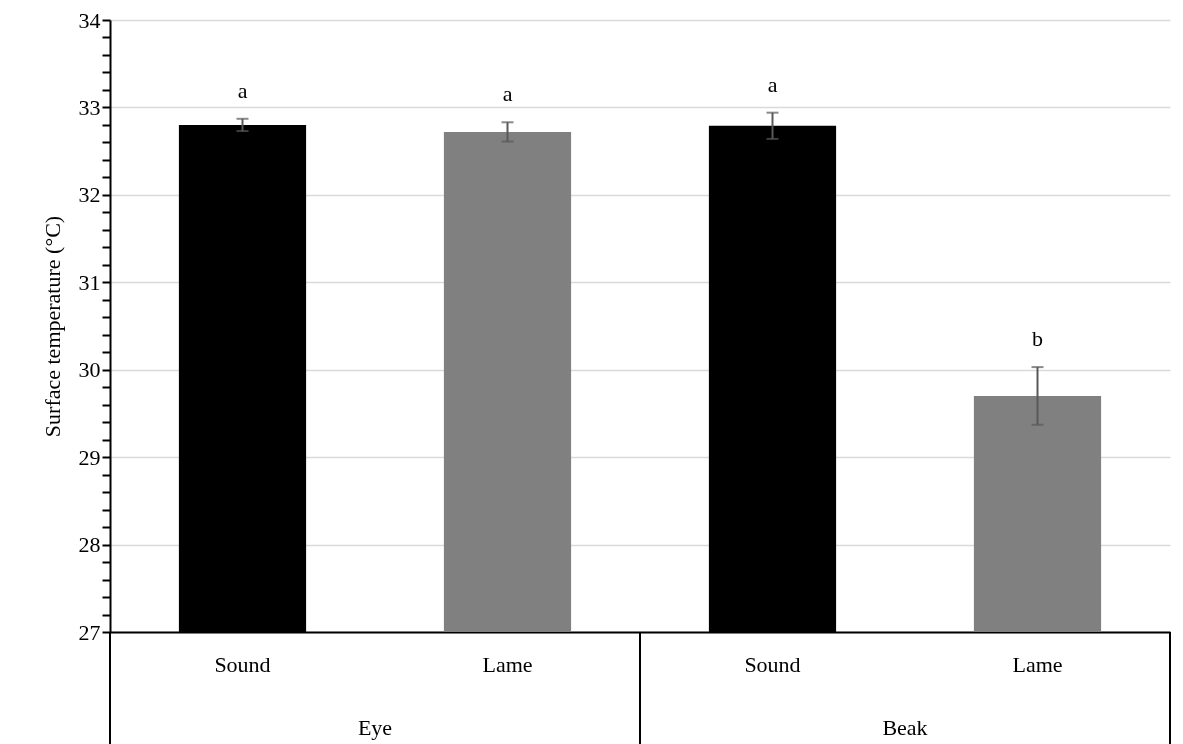 This screenshot has height=744, width=1183. Describe the element at coordinates (89, 282) in the screenshot. I see `y-tick-label: 31` at that location.